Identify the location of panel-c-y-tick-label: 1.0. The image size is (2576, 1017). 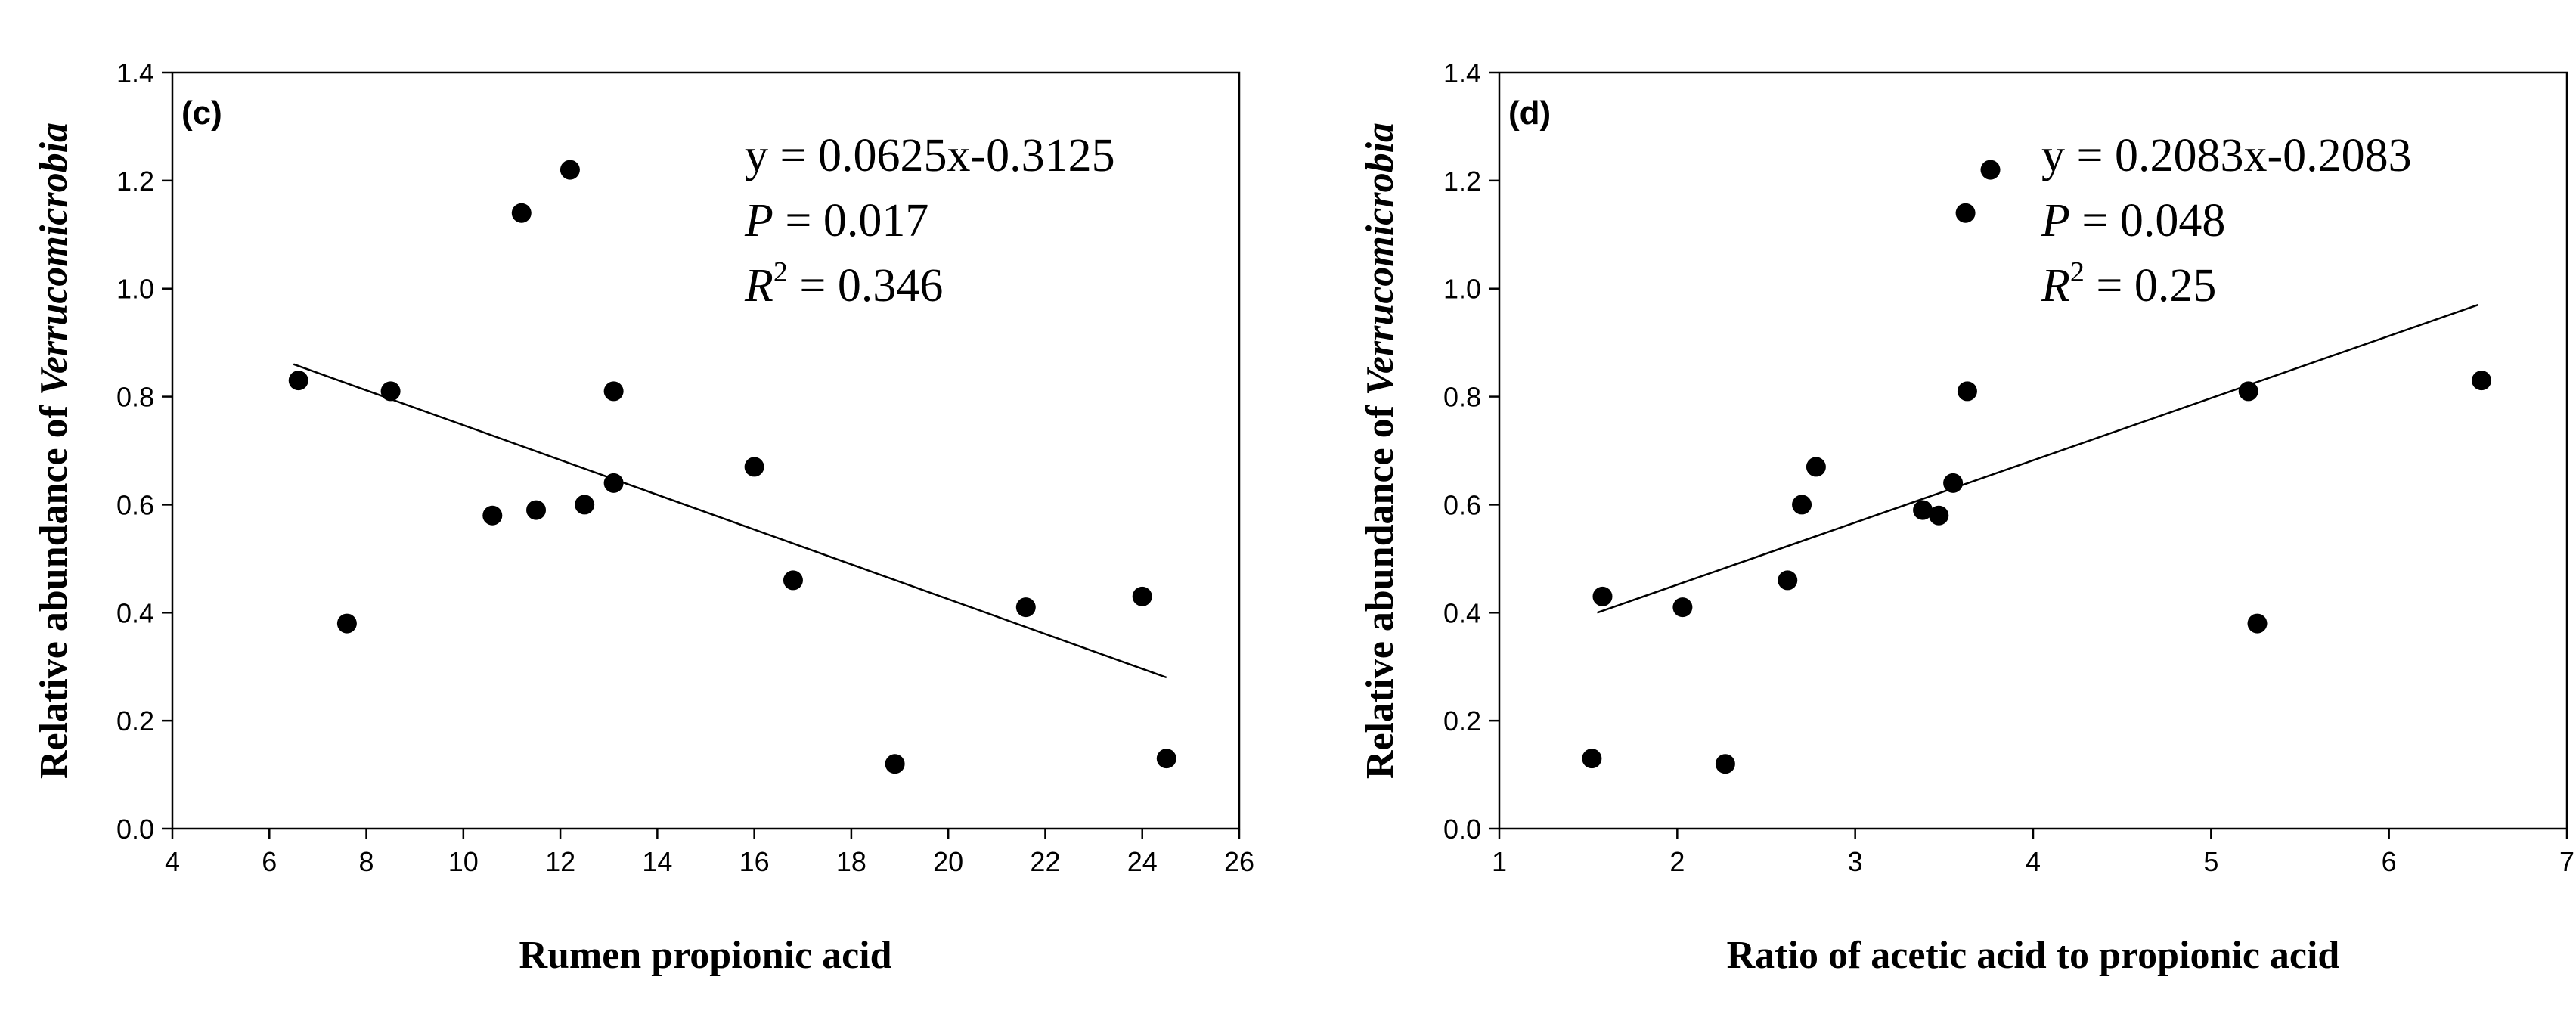
(135, 289).